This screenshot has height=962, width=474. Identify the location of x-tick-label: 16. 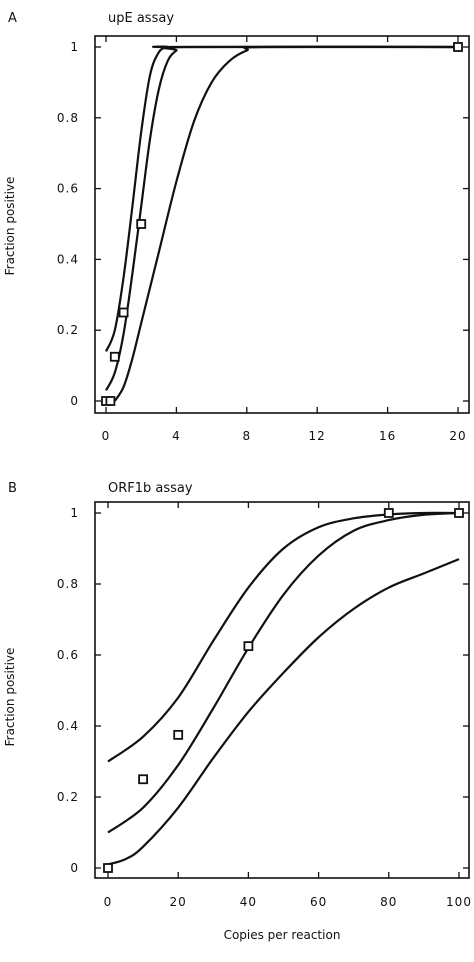
(387, 436).